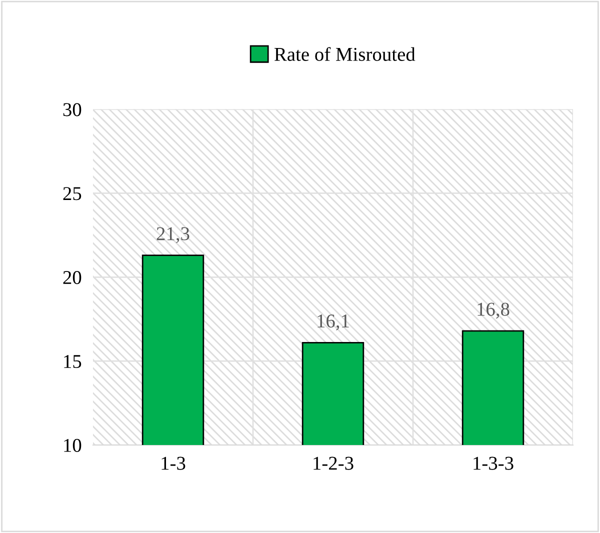 The image size is (600, 533). I want to click on y-tick-label: 20, so click(72, 277).